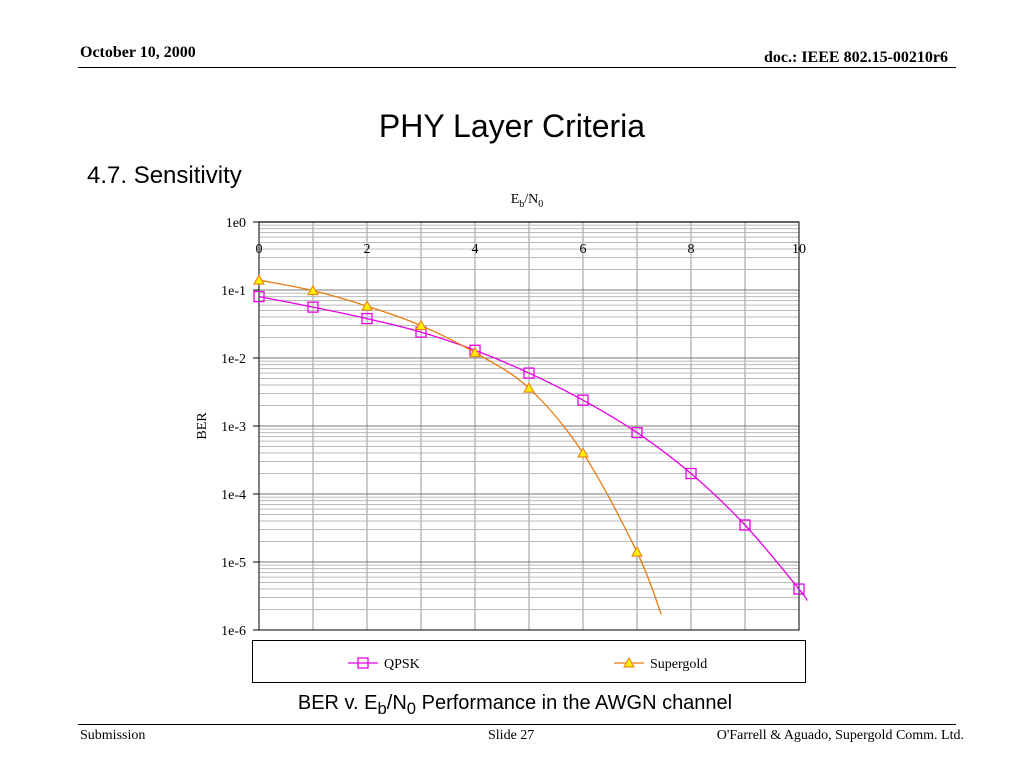 The height and width of the screenshot is (768, 1024). What do you see at coordinates (521, 204) in the screenshot?
I see `x-axis-label-part: b` at bounding box center [521, 204].